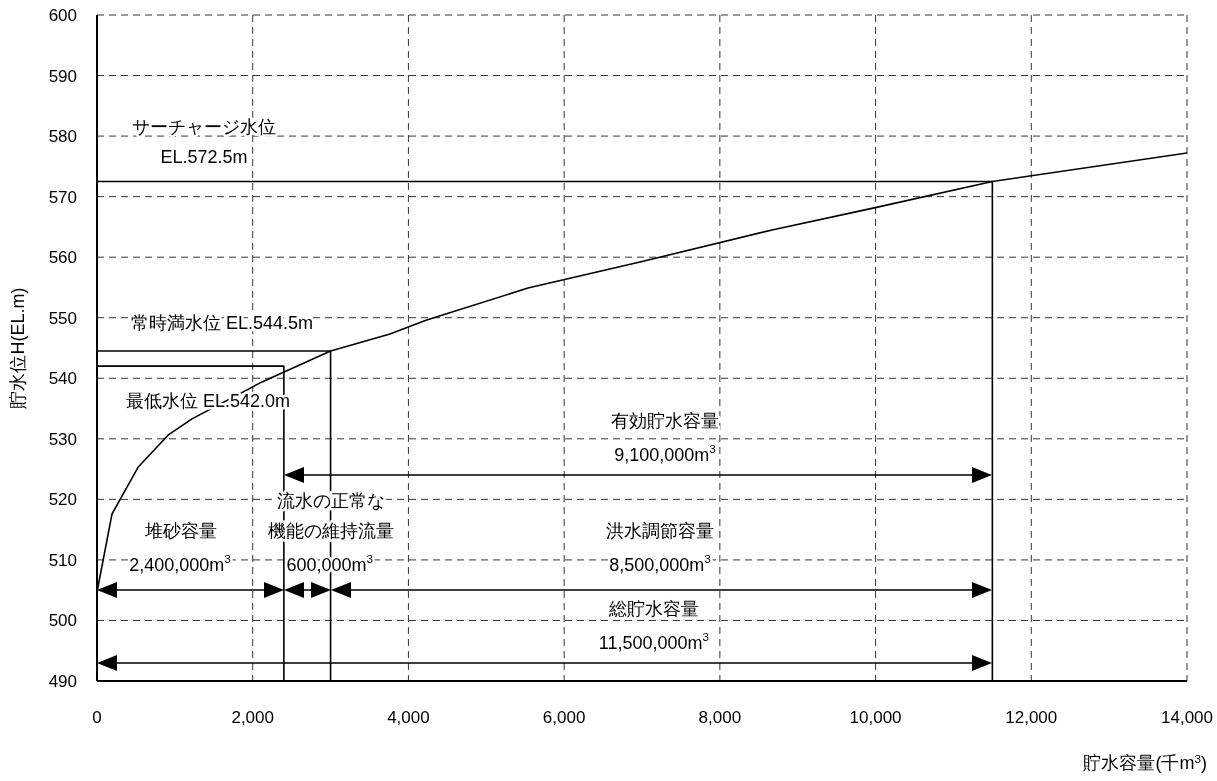  Describe the element at coordinates (62, 137) in the screenshot. I see `y-tick-label: 580` at that location.